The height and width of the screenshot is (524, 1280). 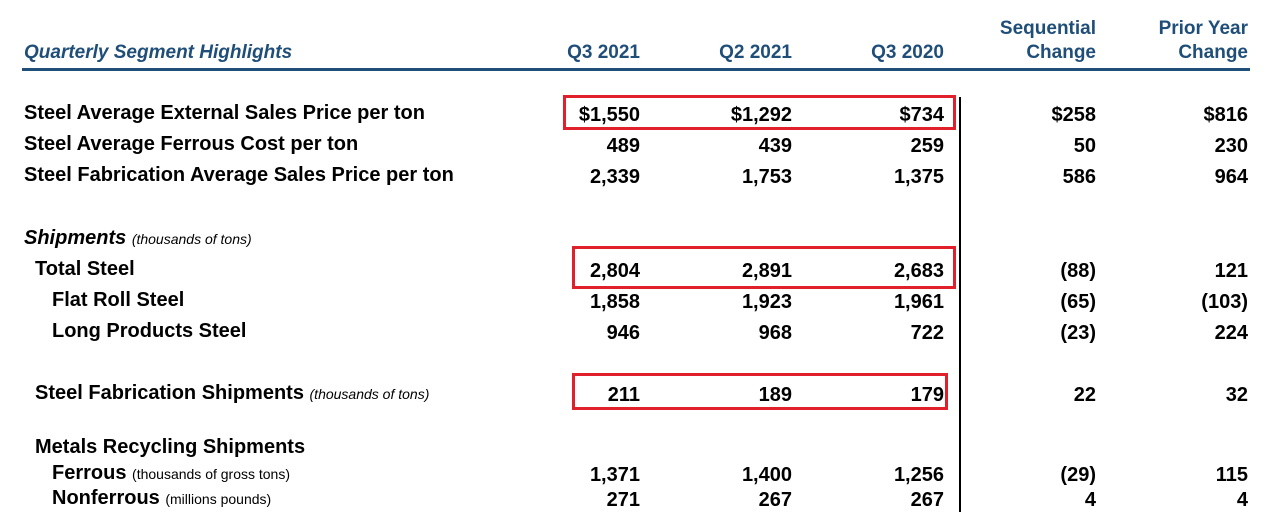 What do you see at coordinates (1079, 177) in the screenshot?
I see `cell-fab-price-sequential: 586` at bounding box center [1079, 177].